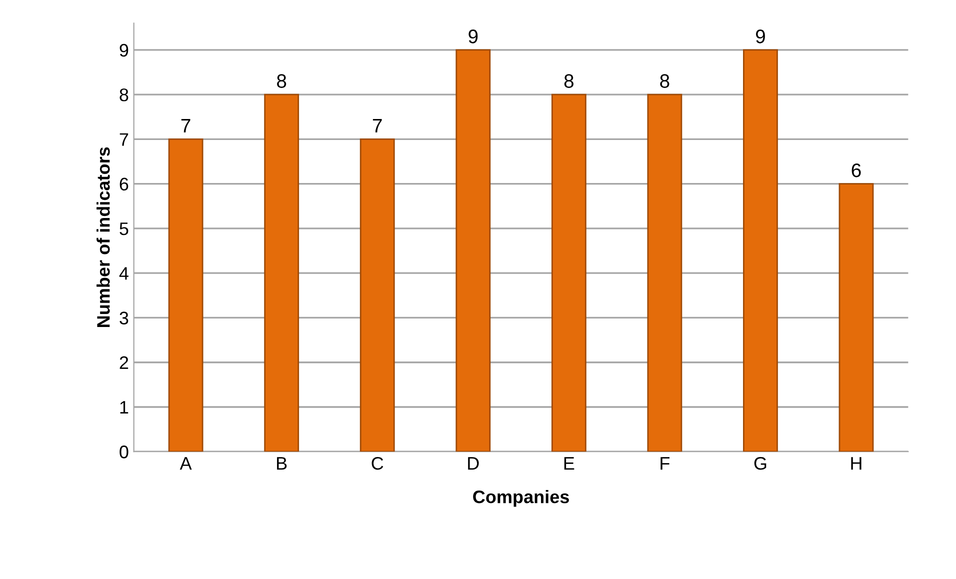  I want to click on y-tick-label: 0, so click(124, 452).